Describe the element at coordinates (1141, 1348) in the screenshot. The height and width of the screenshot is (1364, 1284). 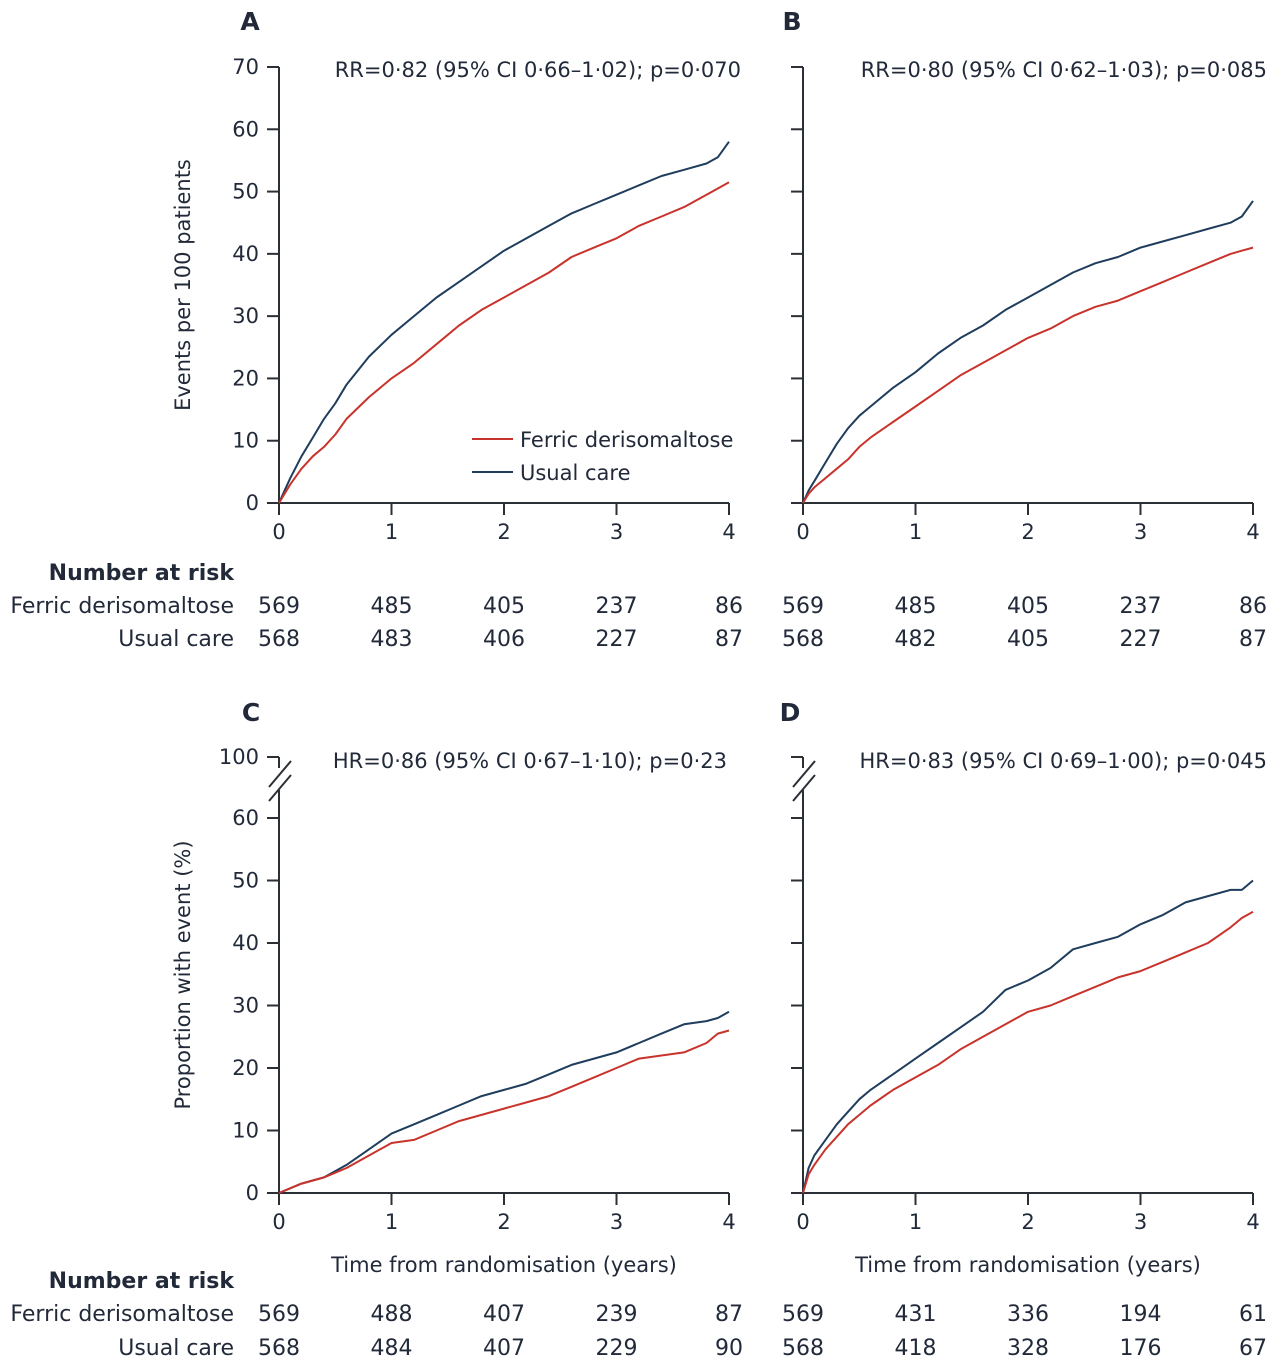
I see `risk-count-usual: 176` at that location.